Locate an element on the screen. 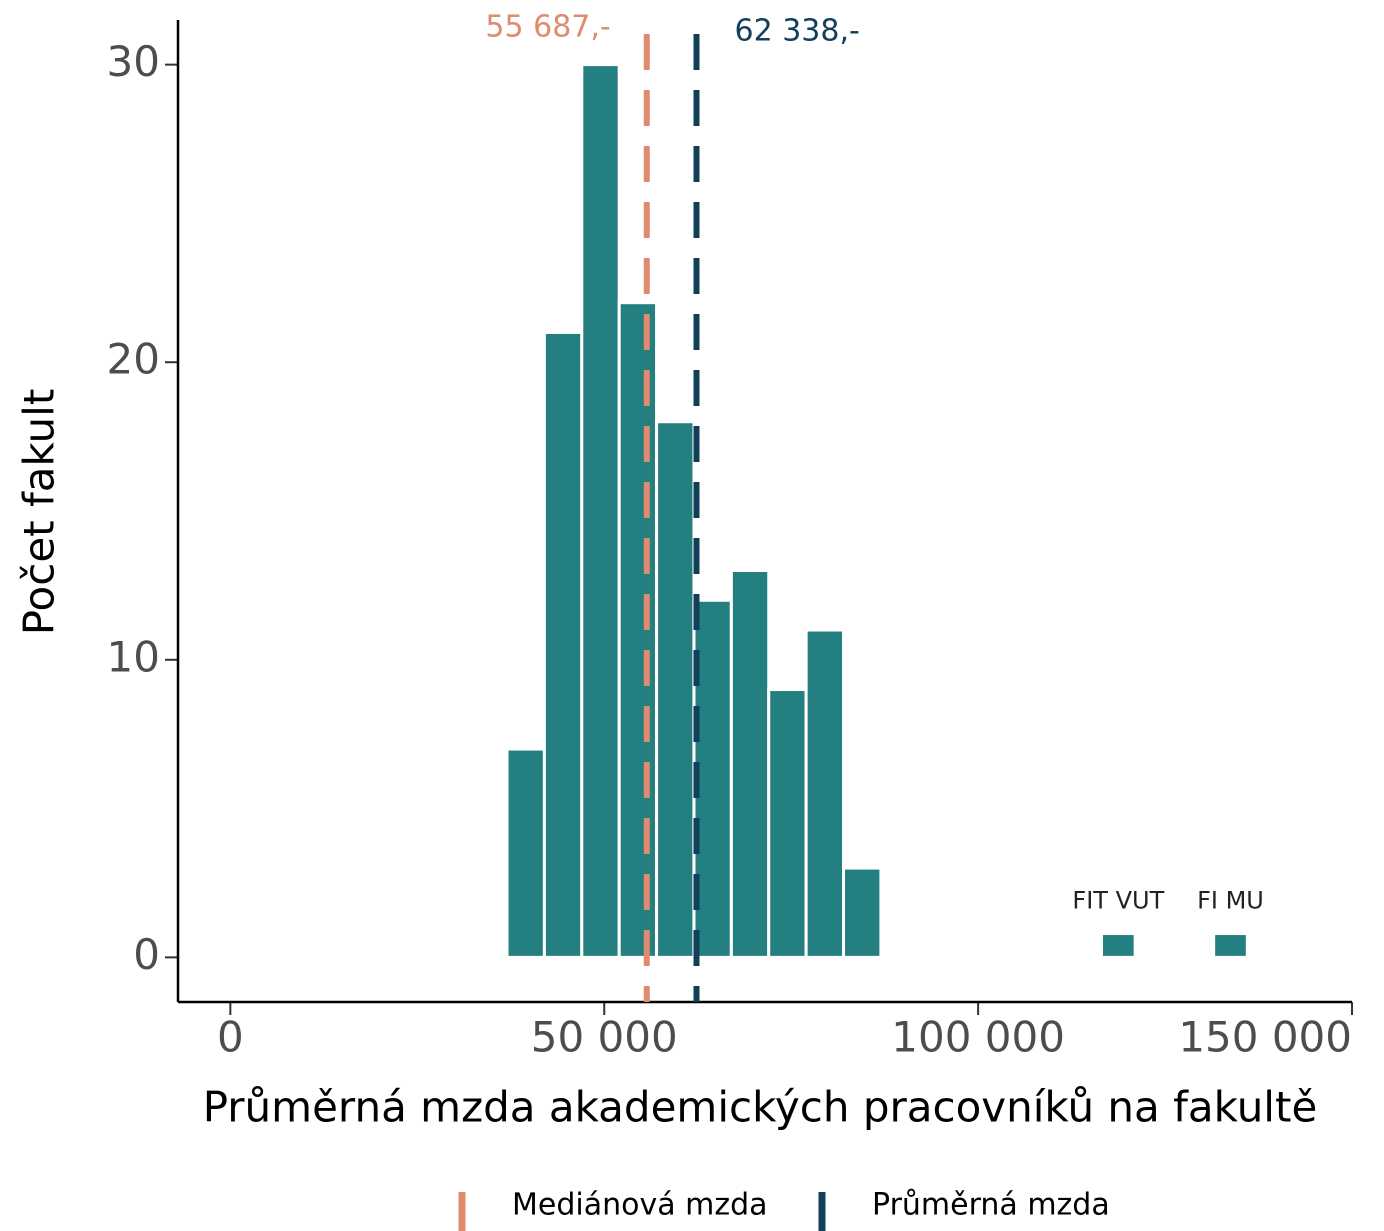  y-tick-label: 10 is located at coordinates (133, 656).